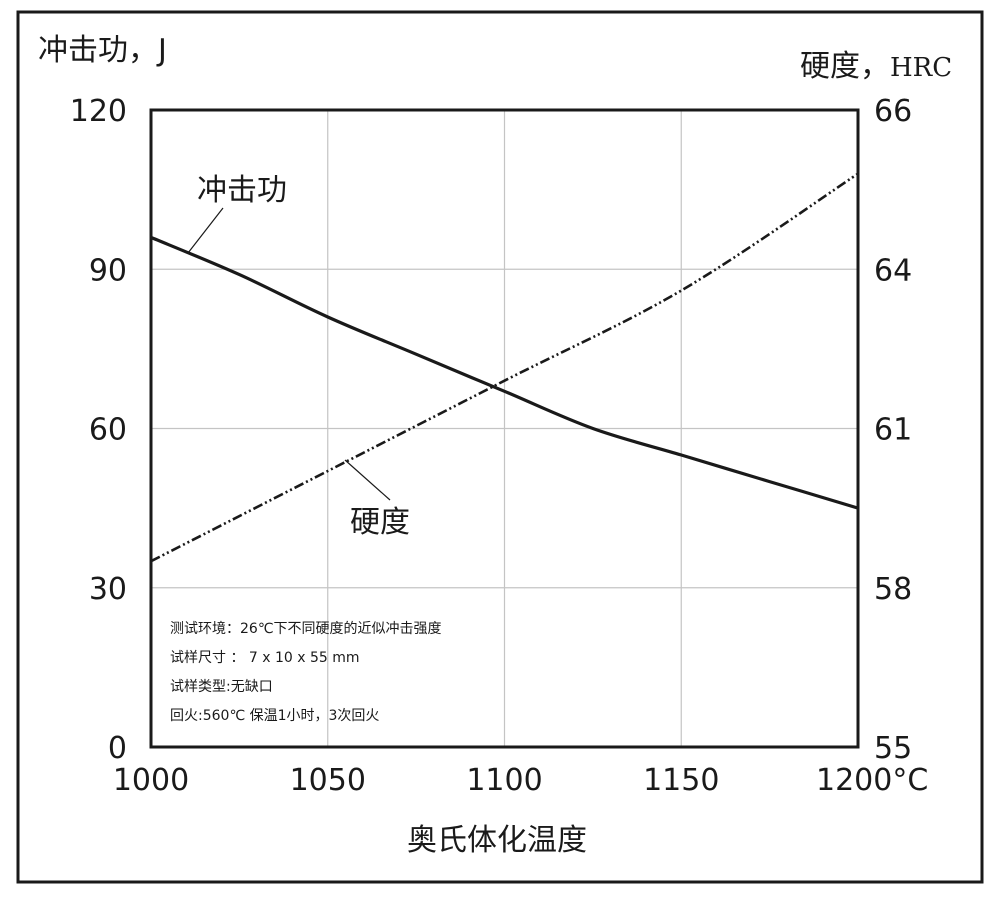 The height and width of the screenshot is (901, 998). Describe the element at coordinates (893, 111) in the screenshot. I see `y-right-tick-label: 66` at that location.